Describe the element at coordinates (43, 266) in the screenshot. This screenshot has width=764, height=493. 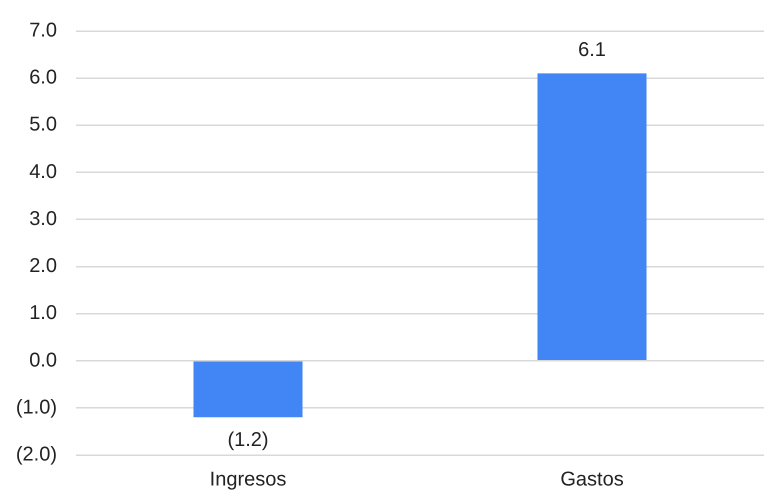
I see `y-tick-label: 2.0` at that location.